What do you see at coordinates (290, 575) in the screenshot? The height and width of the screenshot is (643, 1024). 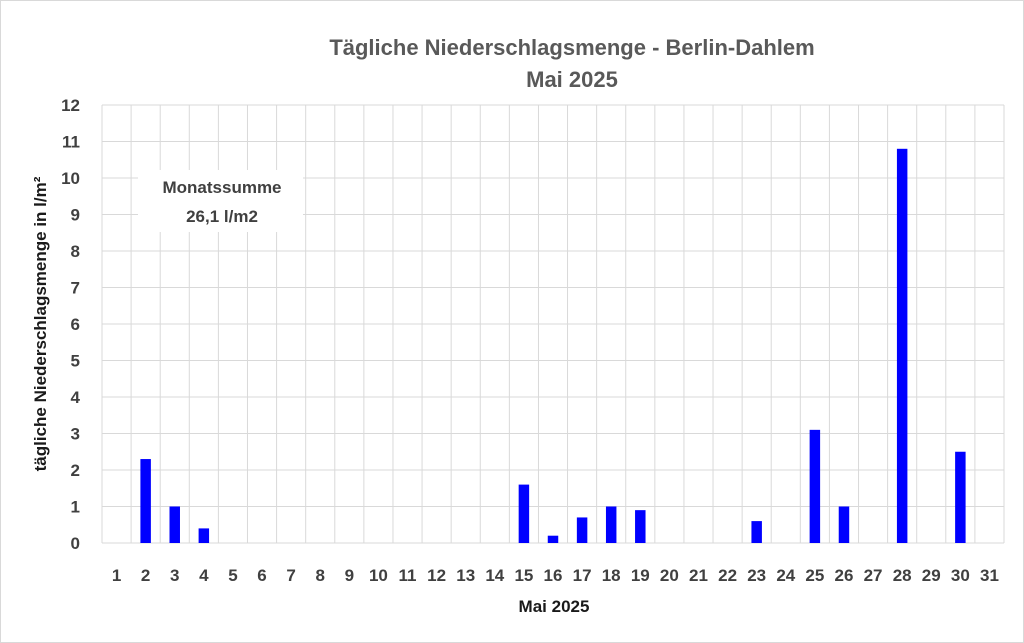 I see `x-tick-label: 7` at bounding box center [290, 575].